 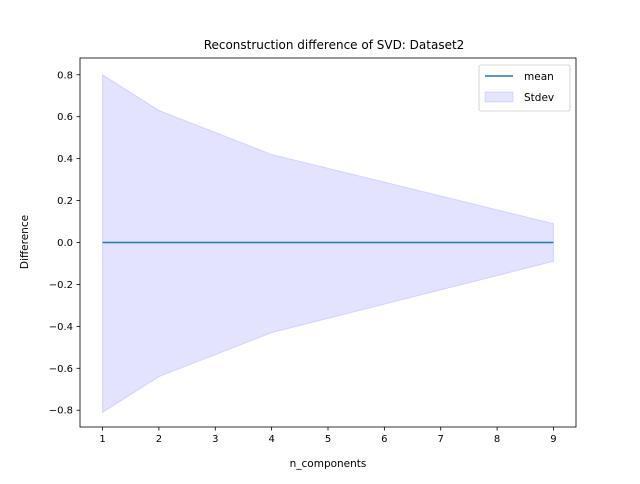 I want to click on y-tick-label: 0.6, so click(x=65, y=117).